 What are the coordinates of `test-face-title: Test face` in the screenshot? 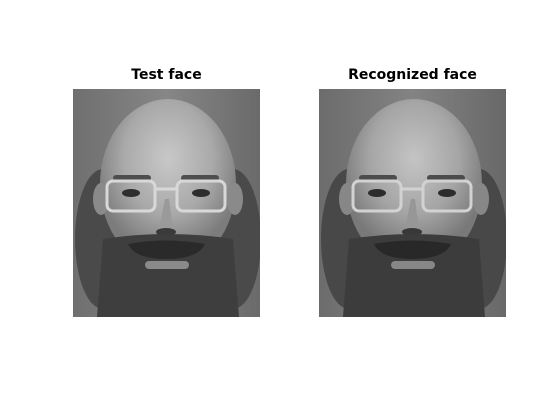 It's located at (166, 75).